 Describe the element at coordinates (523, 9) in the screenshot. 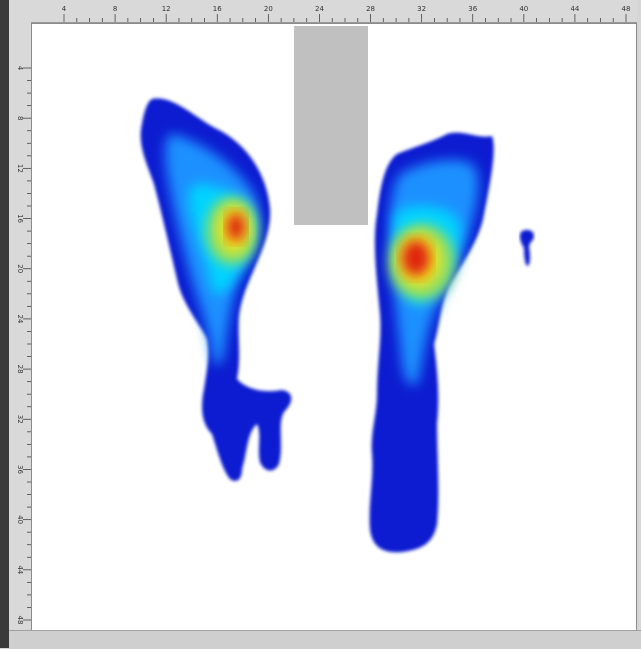

I see `top-ruler-label: 40` at that location.